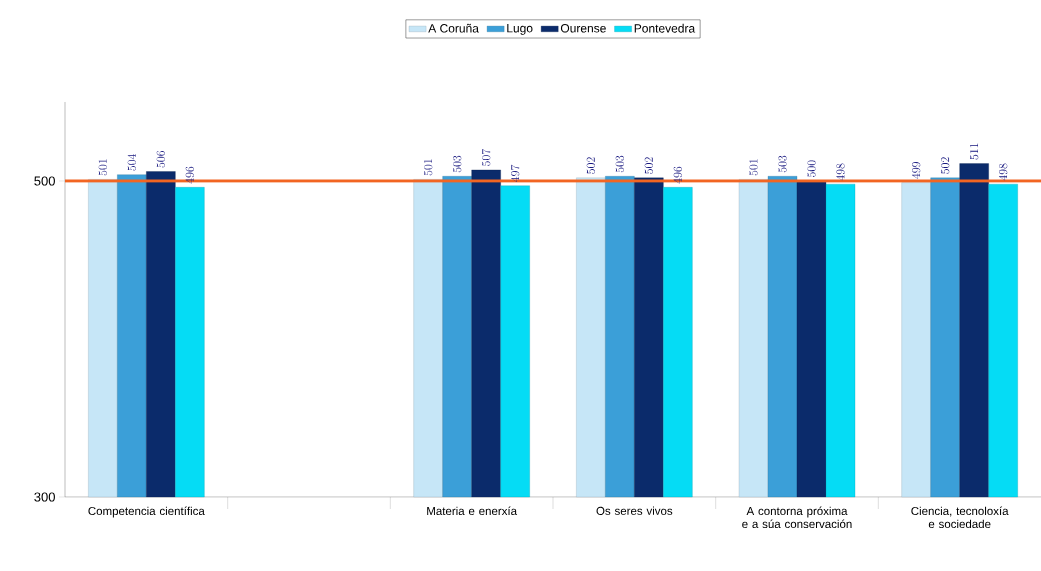 The width and height of the screenshot is (1041, 571). I want to click on data-label: 504, so click(131, 162).